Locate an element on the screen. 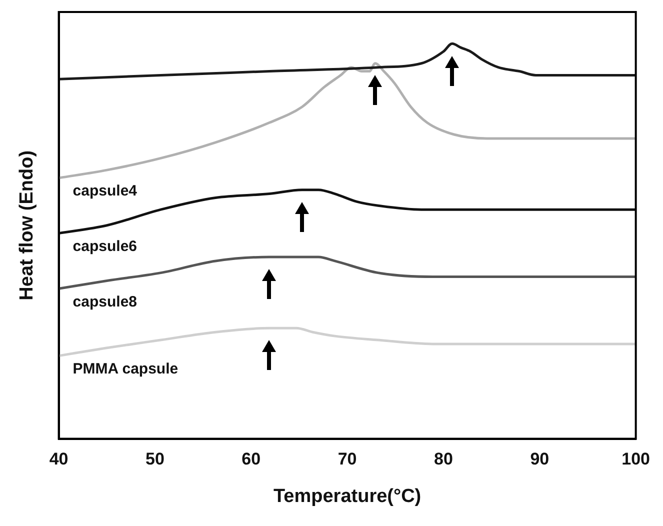 The image size is (663, 526). x-axis-title: Temperature(°C) is located at coordinates (347, 496).